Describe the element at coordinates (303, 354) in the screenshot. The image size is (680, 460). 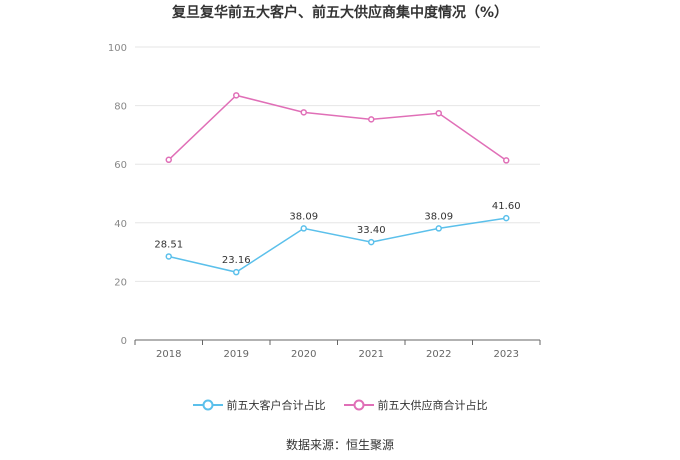
I see `x-tick-label: 2020` at that location.